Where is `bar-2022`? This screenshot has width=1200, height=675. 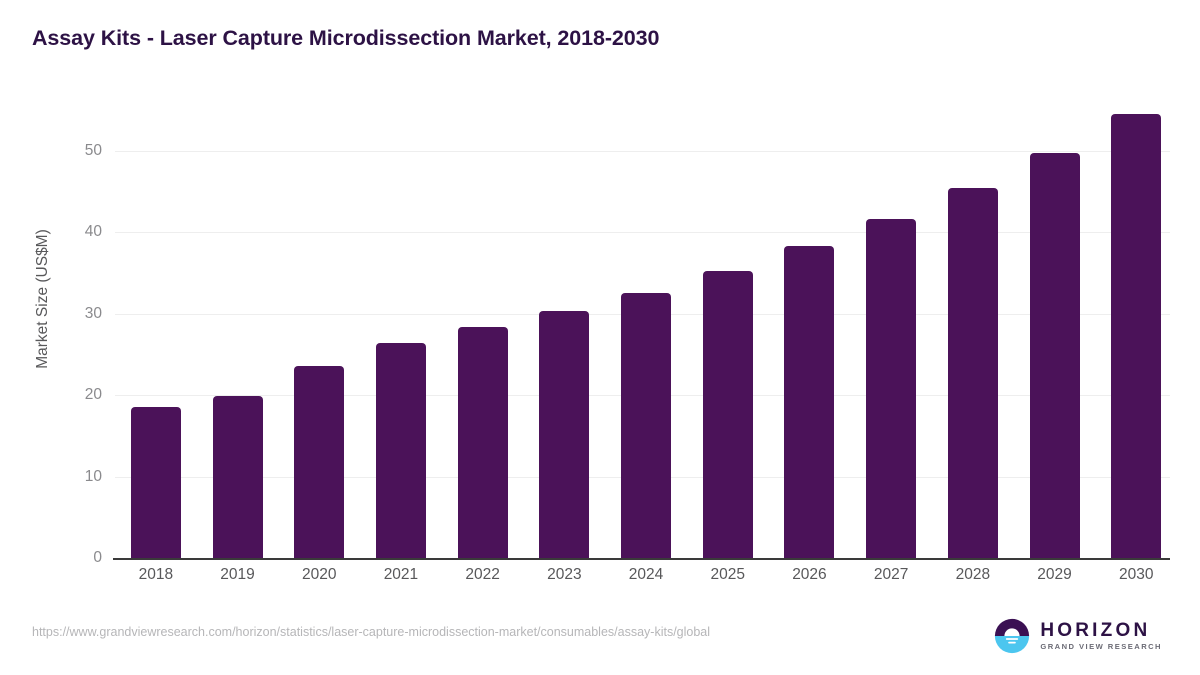
bar-2022 is located at coordinates (482, 442).